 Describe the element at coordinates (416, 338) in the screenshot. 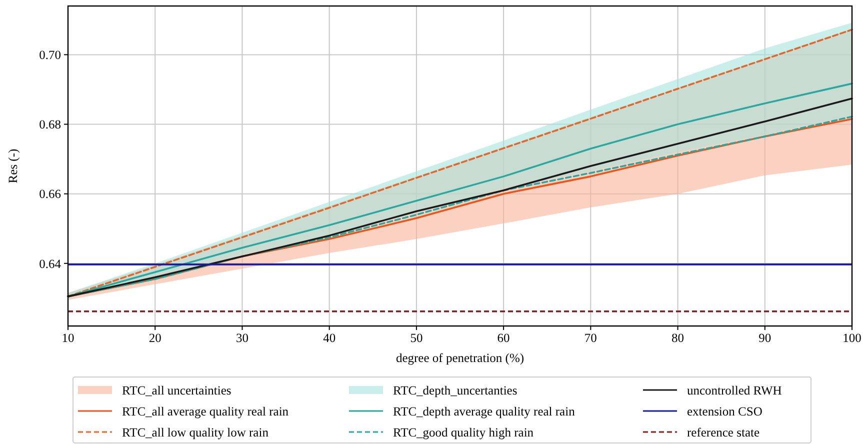

I see `x-tick-label: 50` at that location.